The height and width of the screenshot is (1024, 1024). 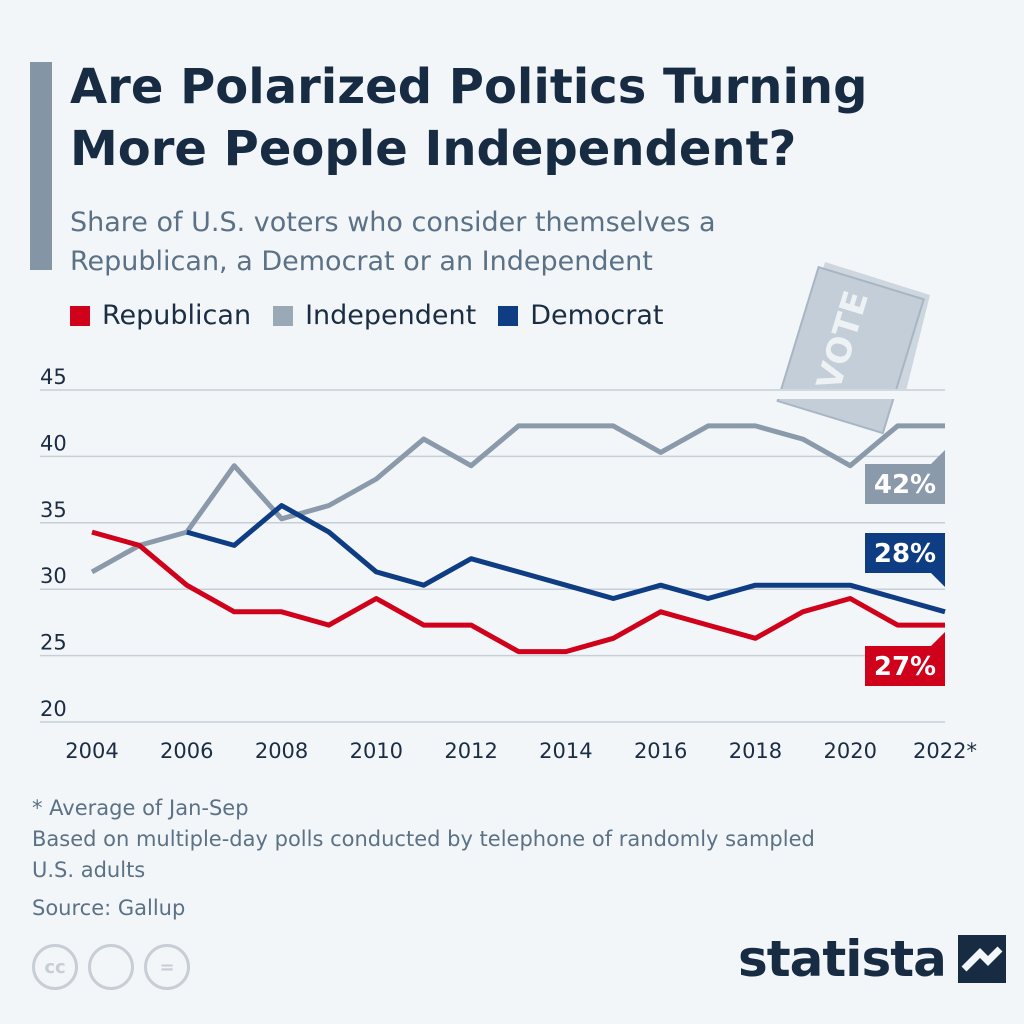 What do you see at coordinates (905, 667) in the screenshot?
I see `end-label-republican: 27%` at bounding box center [905, 667].